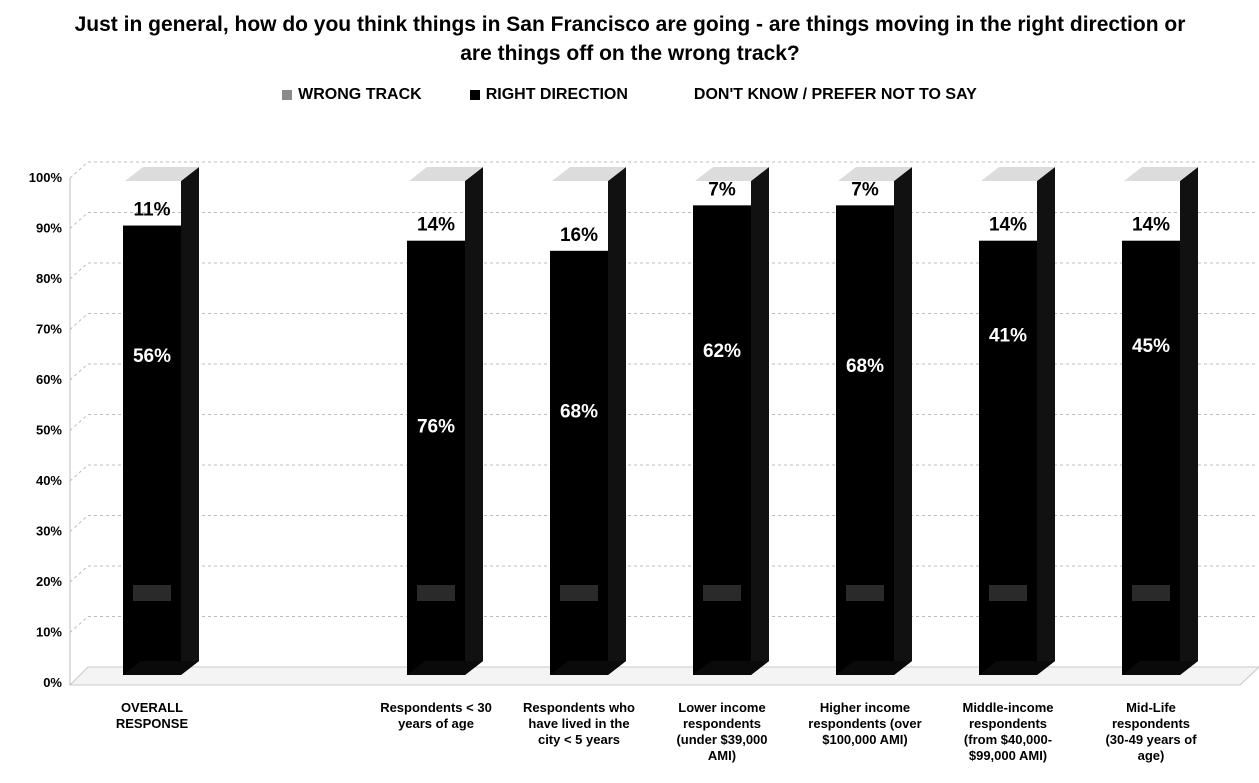  I want to click on right-direction-label: 45%, so click(1151, 346).